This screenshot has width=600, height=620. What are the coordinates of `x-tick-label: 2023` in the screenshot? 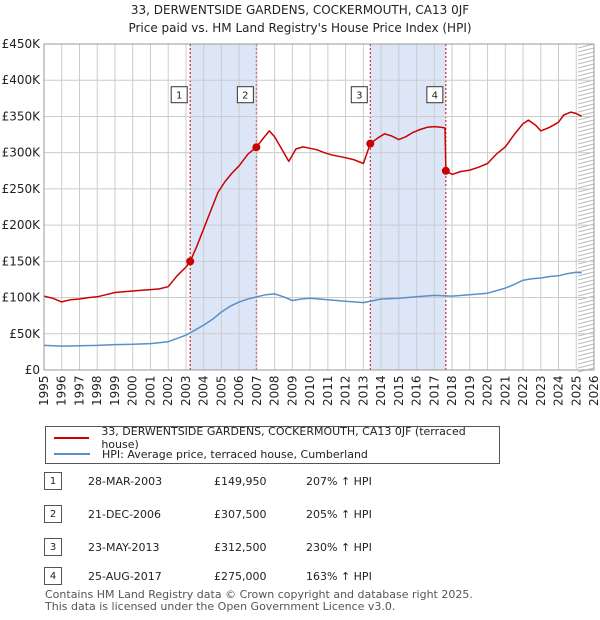 It's located at (541, 390).